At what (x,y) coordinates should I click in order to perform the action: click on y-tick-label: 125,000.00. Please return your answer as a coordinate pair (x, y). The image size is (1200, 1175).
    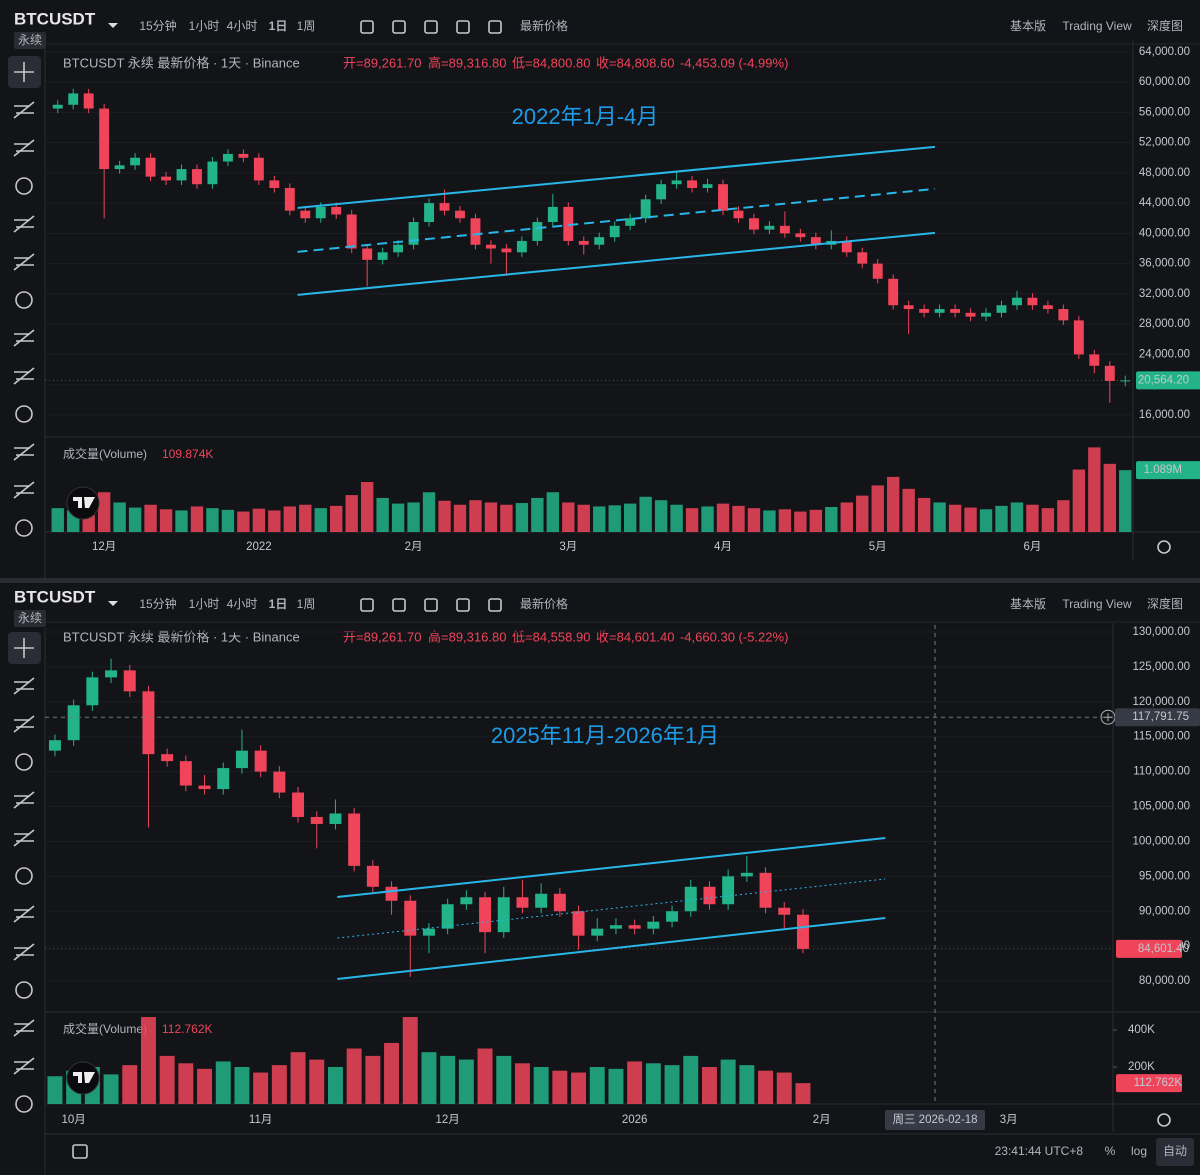
    Looking at the image, I should click on (1161, 667).